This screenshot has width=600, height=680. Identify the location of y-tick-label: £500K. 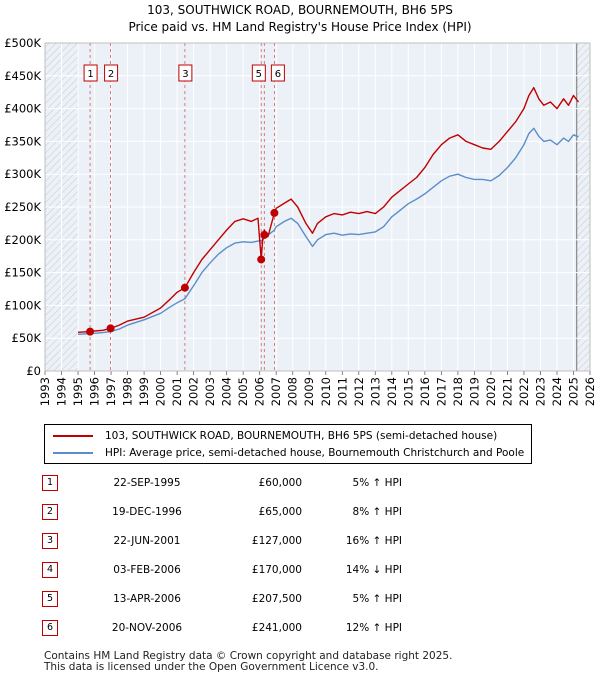
(22, 43).